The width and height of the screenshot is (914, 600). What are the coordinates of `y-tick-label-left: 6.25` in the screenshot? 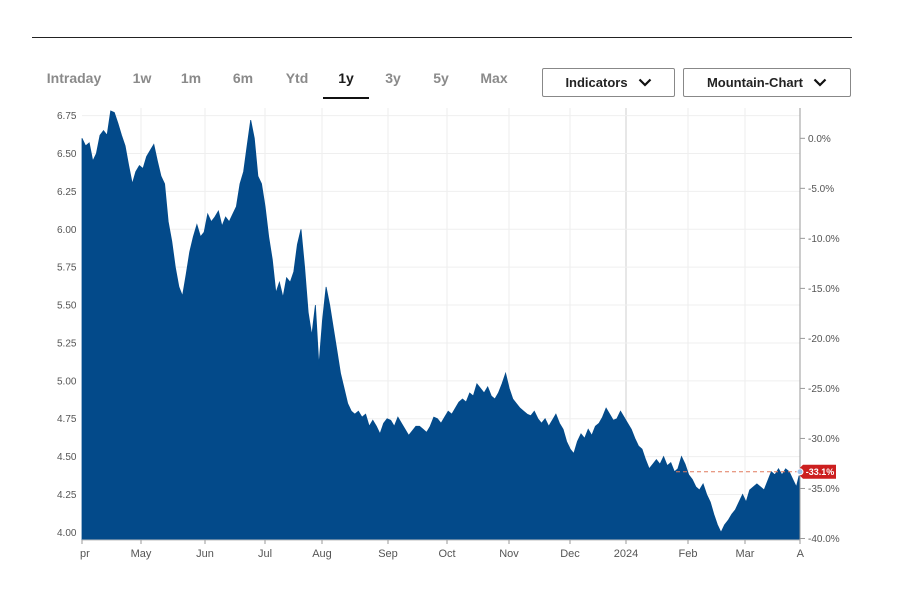 It's located at (67, 192).